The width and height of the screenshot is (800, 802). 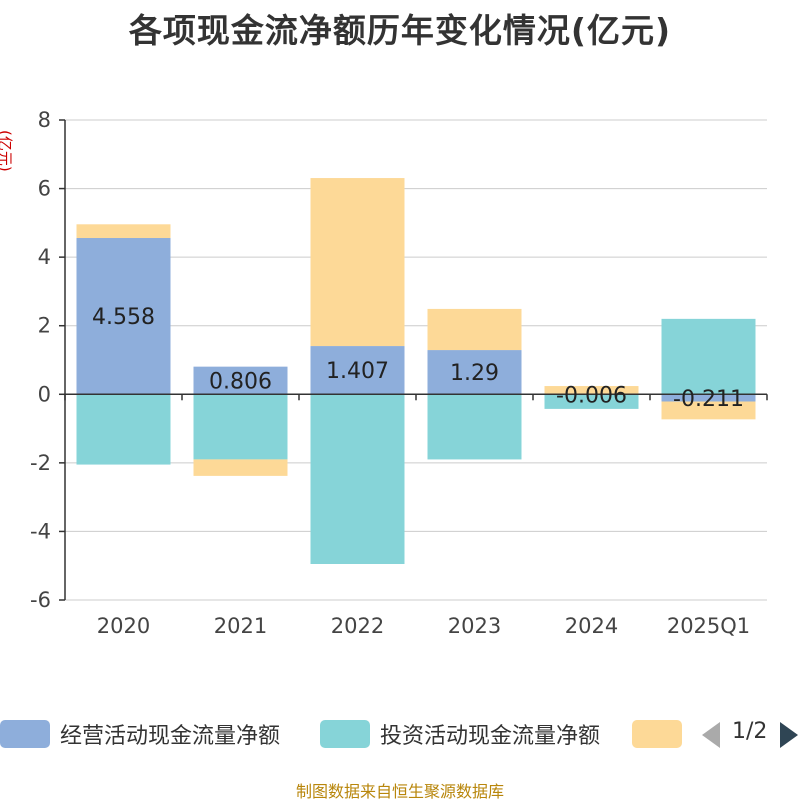 I want to click on x-tick-label: 2025Q1, so click(x=708, y=626).